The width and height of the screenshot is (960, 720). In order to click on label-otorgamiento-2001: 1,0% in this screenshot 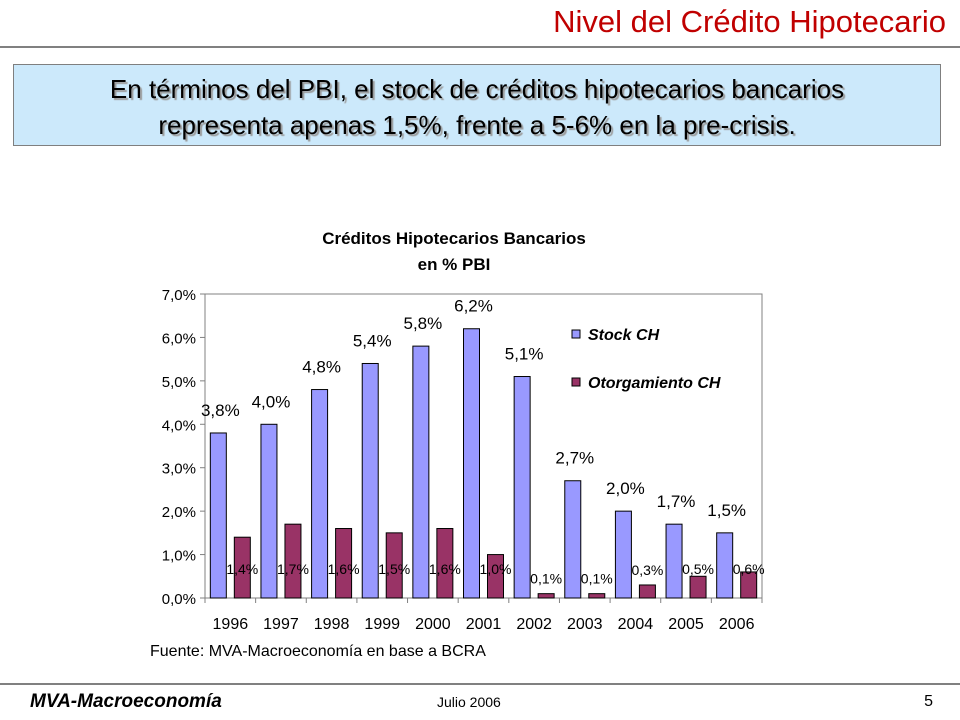, I will do `click(496, 569)`.